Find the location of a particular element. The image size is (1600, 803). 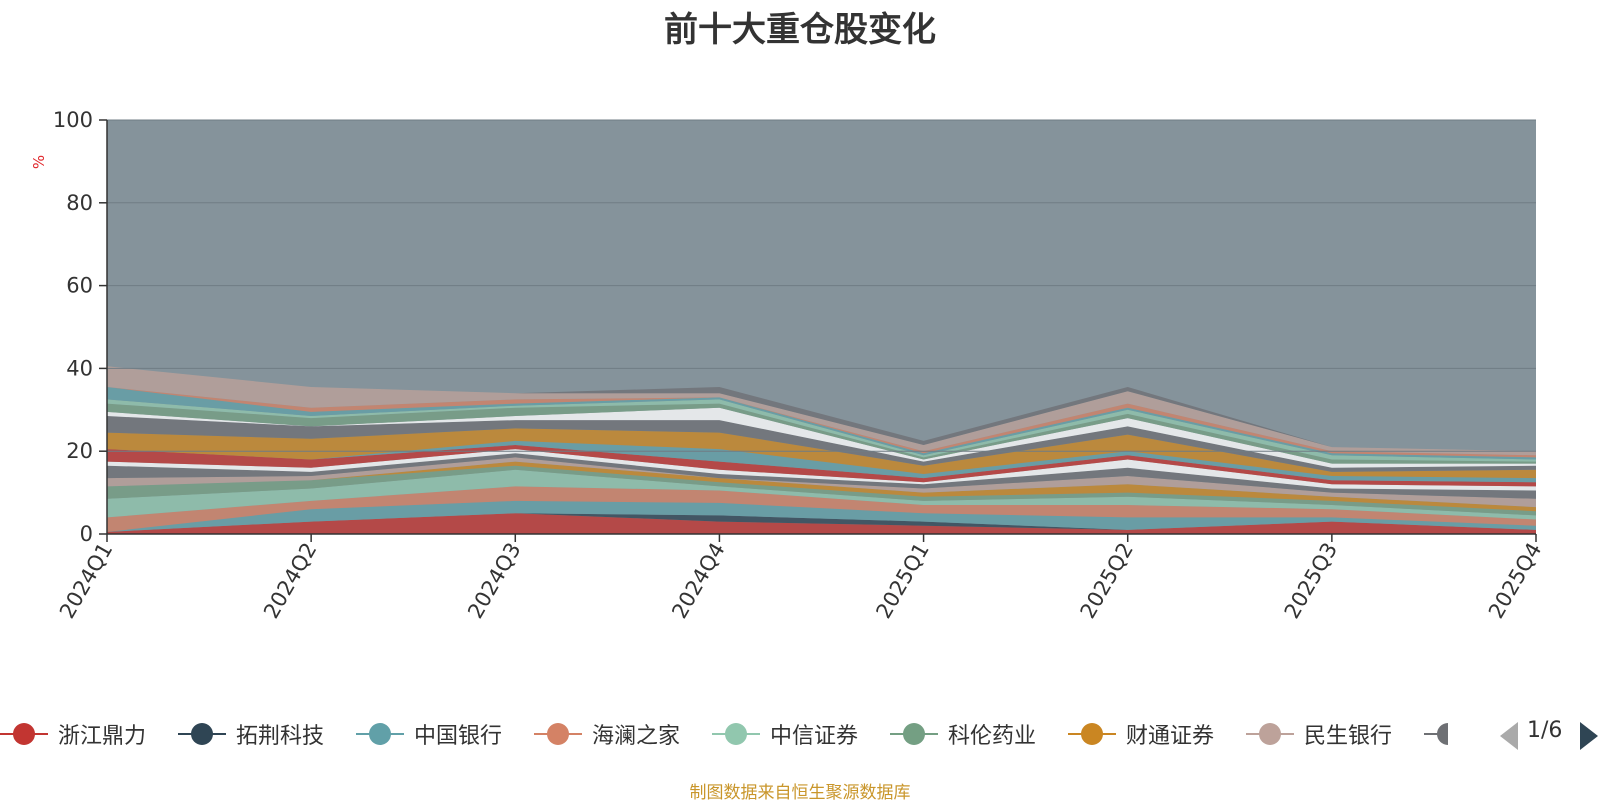

x-tick-label: 2024Q1 is located at coordinates (86, 581).